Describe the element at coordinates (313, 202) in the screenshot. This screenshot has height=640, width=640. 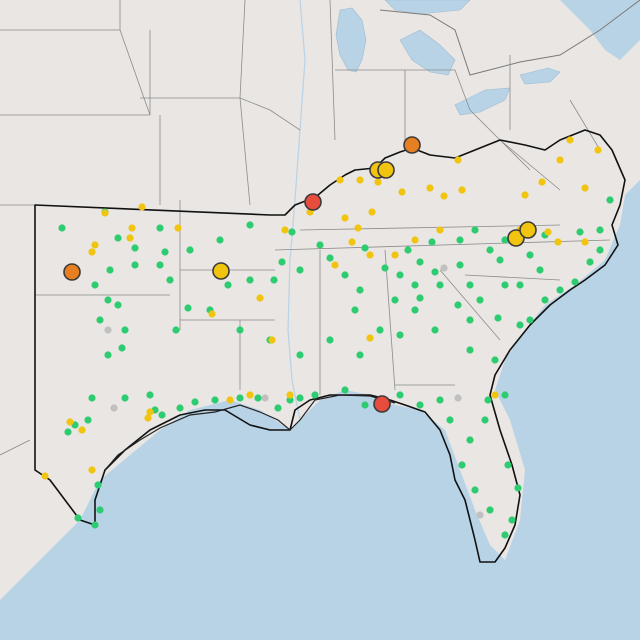
I see `red-marker-missouri` at that location.